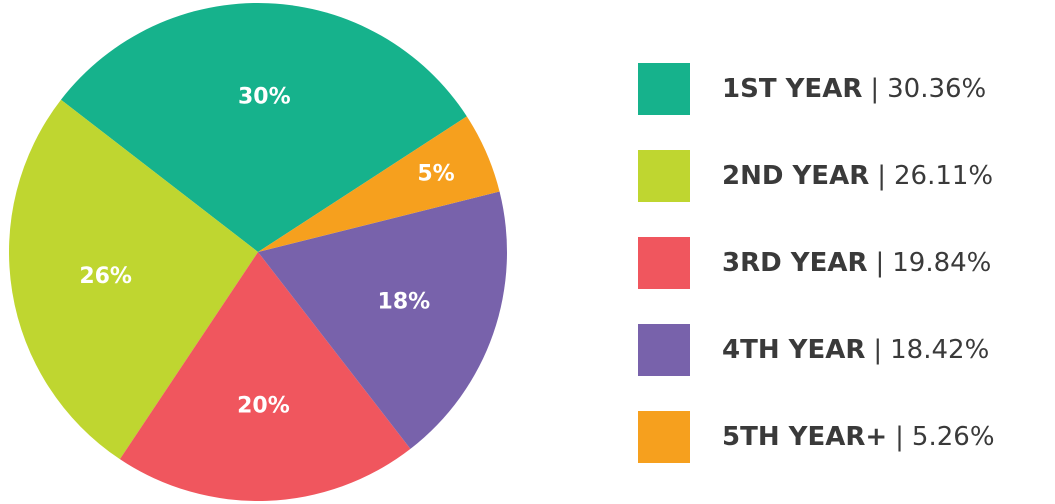  Describe the element at coordinates (939, 350) in the screenshot. I see `legend-value: 18.42%` at that location.